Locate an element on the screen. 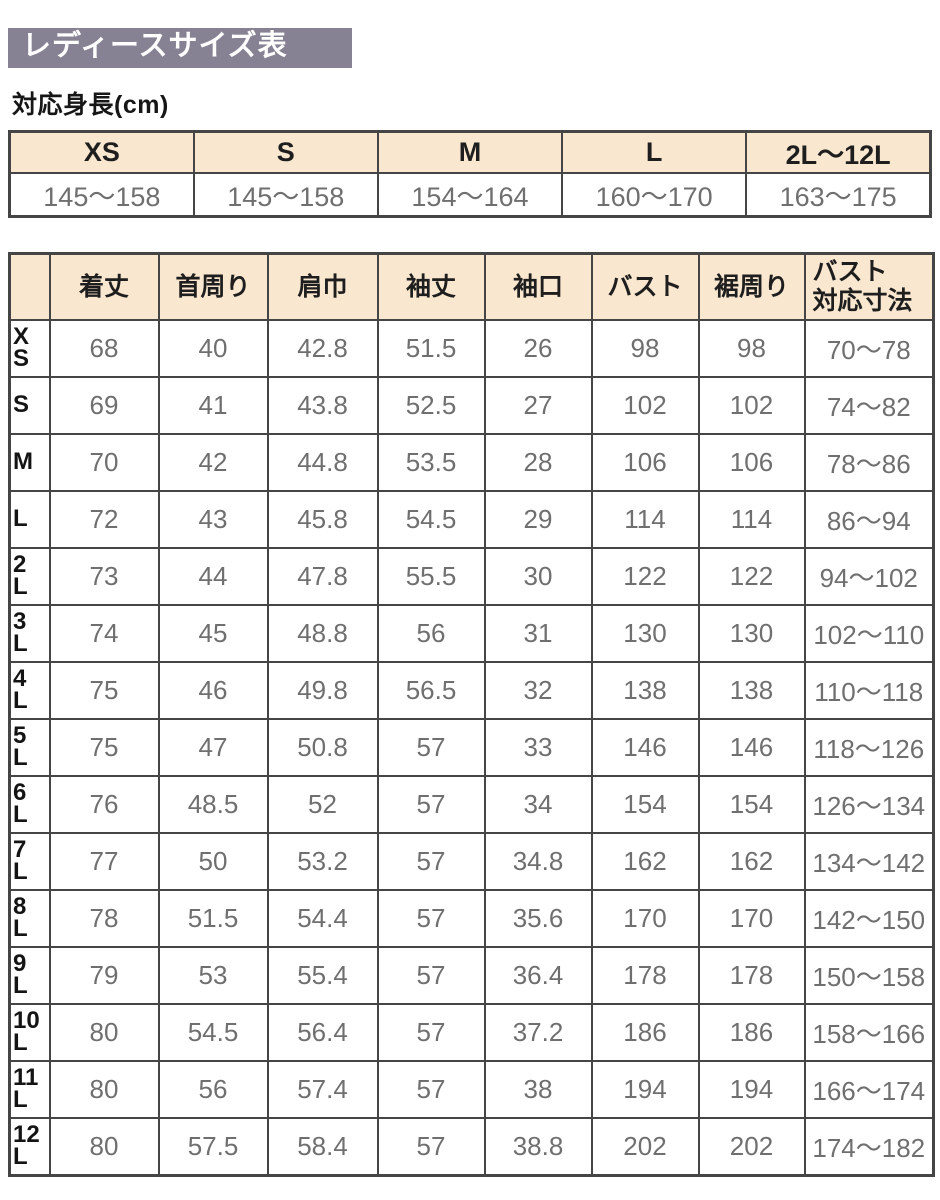 The height and width of the screenshot is (1200, 940). height-size-header: 2L～12L is located at coordinates (838, 152).